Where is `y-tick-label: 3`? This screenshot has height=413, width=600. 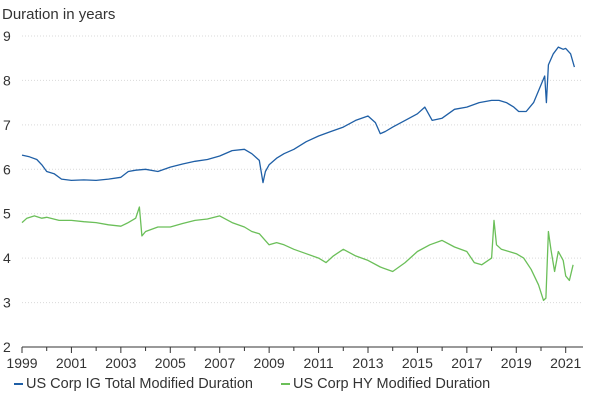 y-tick-label: 3 is located at coordinates (7, 303).